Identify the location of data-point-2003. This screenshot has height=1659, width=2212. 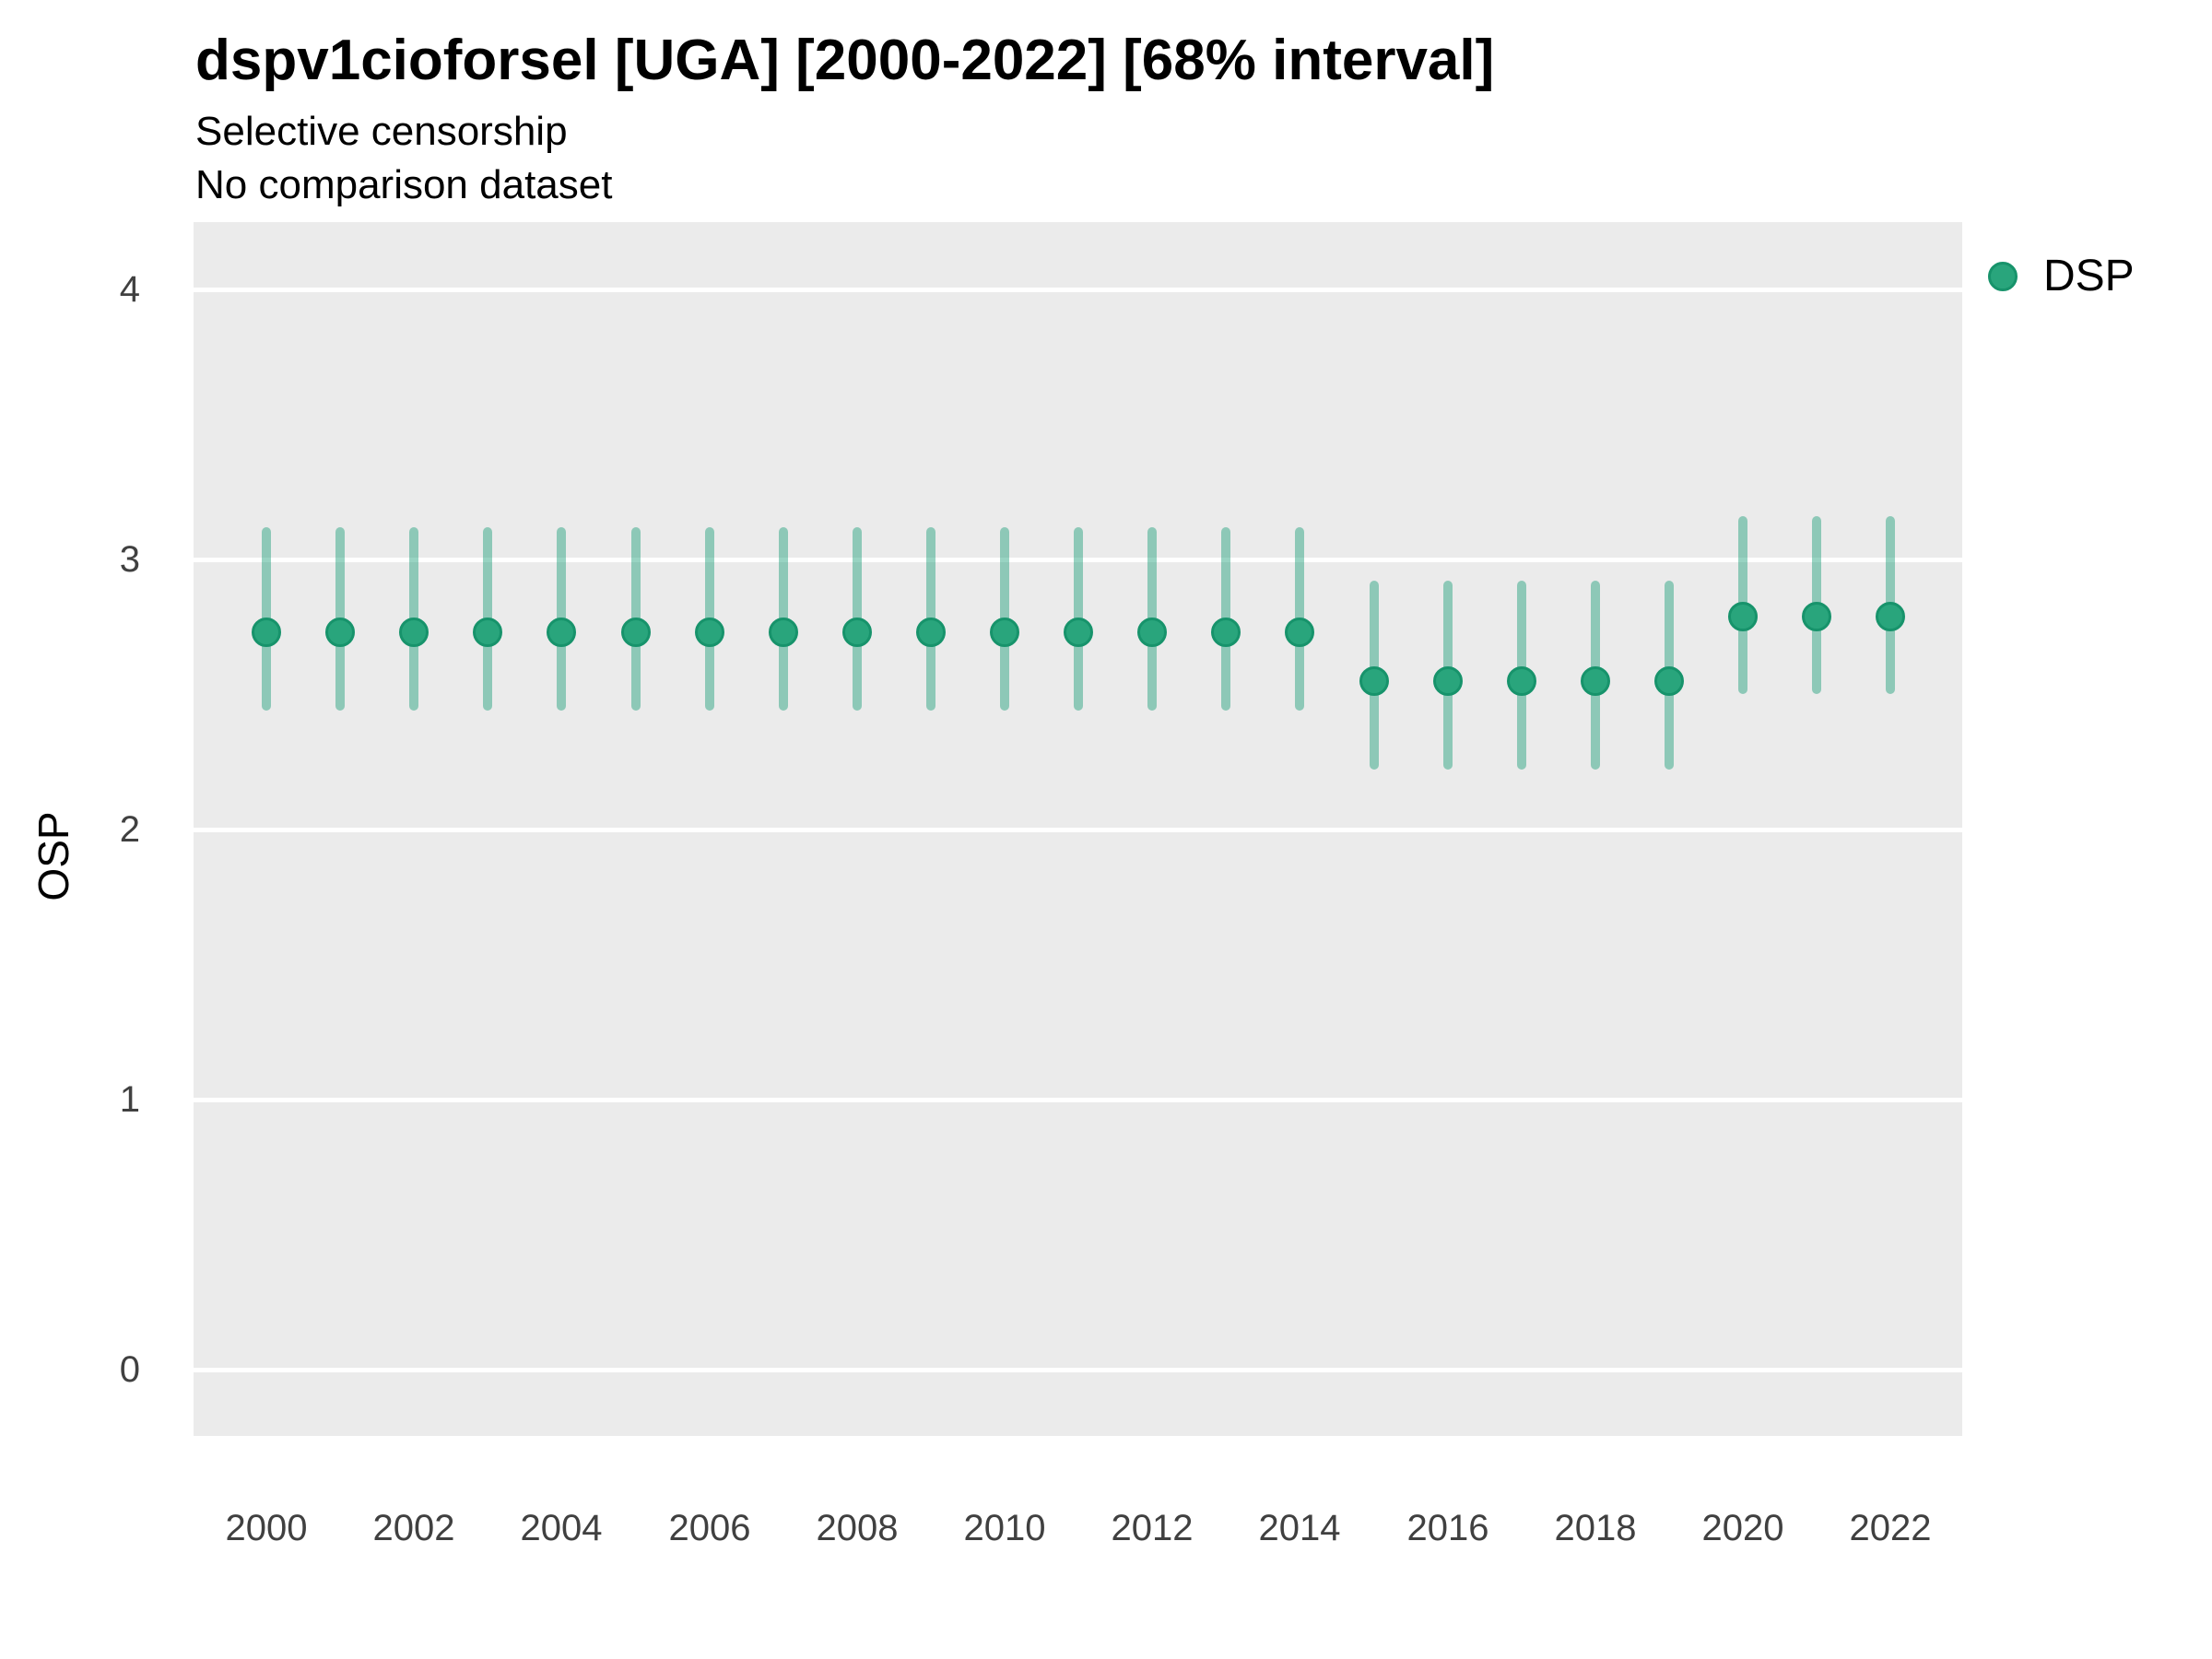
(487, 632).